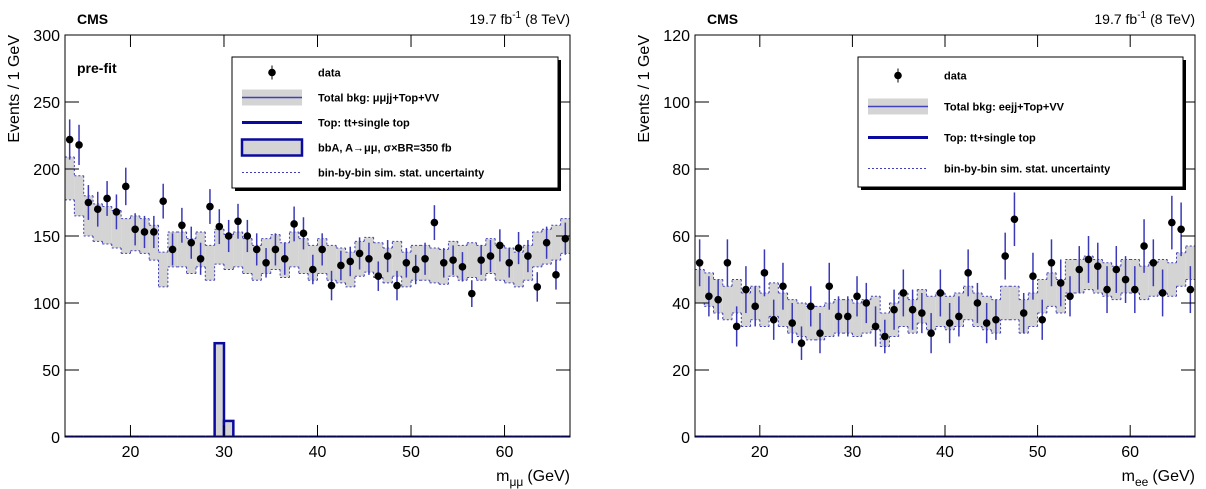 The height and width of the screenshot is (489, 1206). Describe the element at coordinates (46, 36) in the screenshot. I see `y-tick-label: 300` at that location.